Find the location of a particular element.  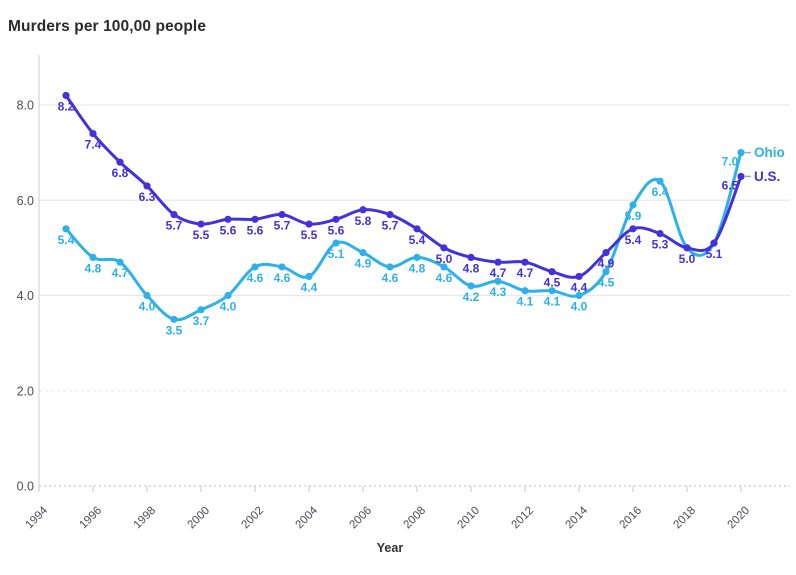

us-point-1996 is located at coordinates (93, 133).